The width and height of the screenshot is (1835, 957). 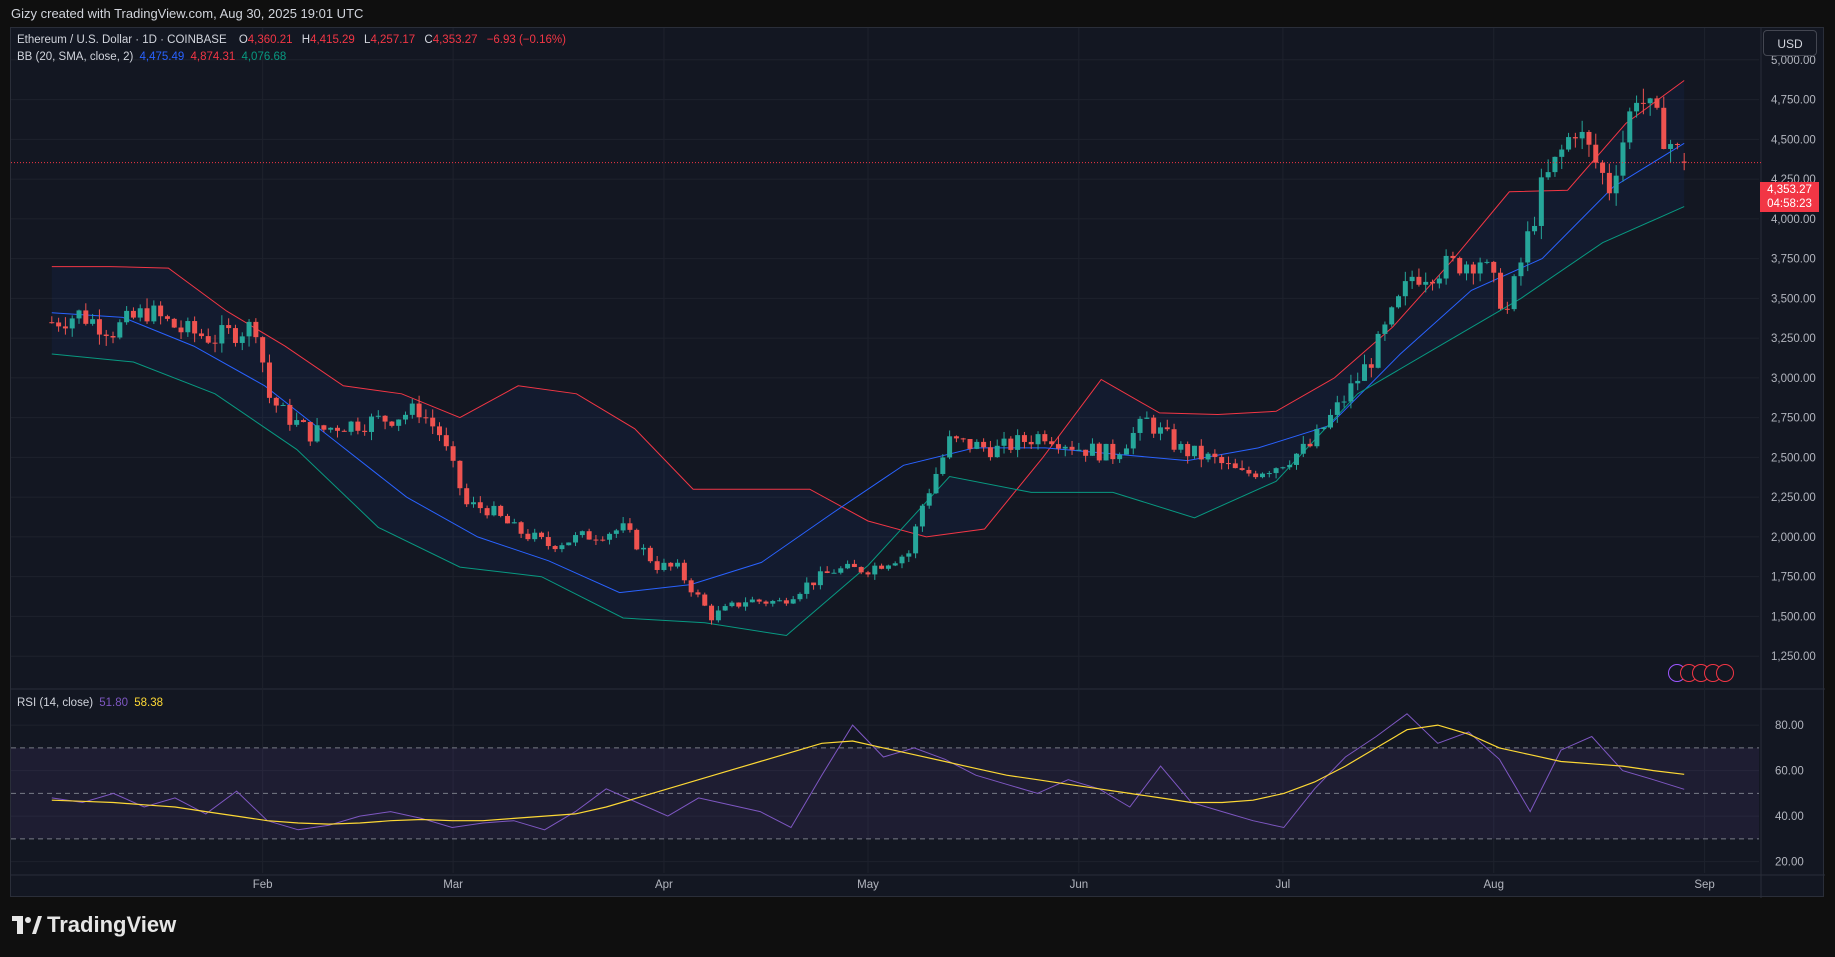 I want to click on price-tick-label: 1,500.00, so click(x=1793, y=617).